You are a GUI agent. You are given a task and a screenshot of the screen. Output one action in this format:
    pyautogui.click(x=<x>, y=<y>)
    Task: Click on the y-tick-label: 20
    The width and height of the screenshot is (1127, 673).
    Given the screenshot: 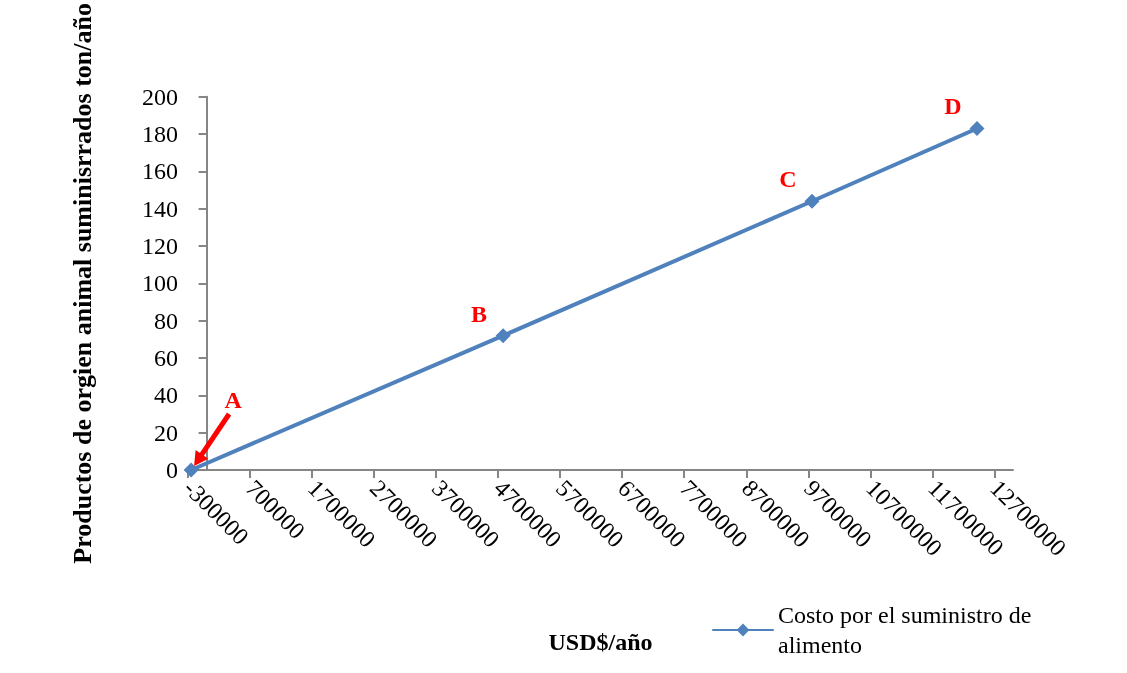 What is the action you would take?
    pyautogui.click(x=166, y=432)
    